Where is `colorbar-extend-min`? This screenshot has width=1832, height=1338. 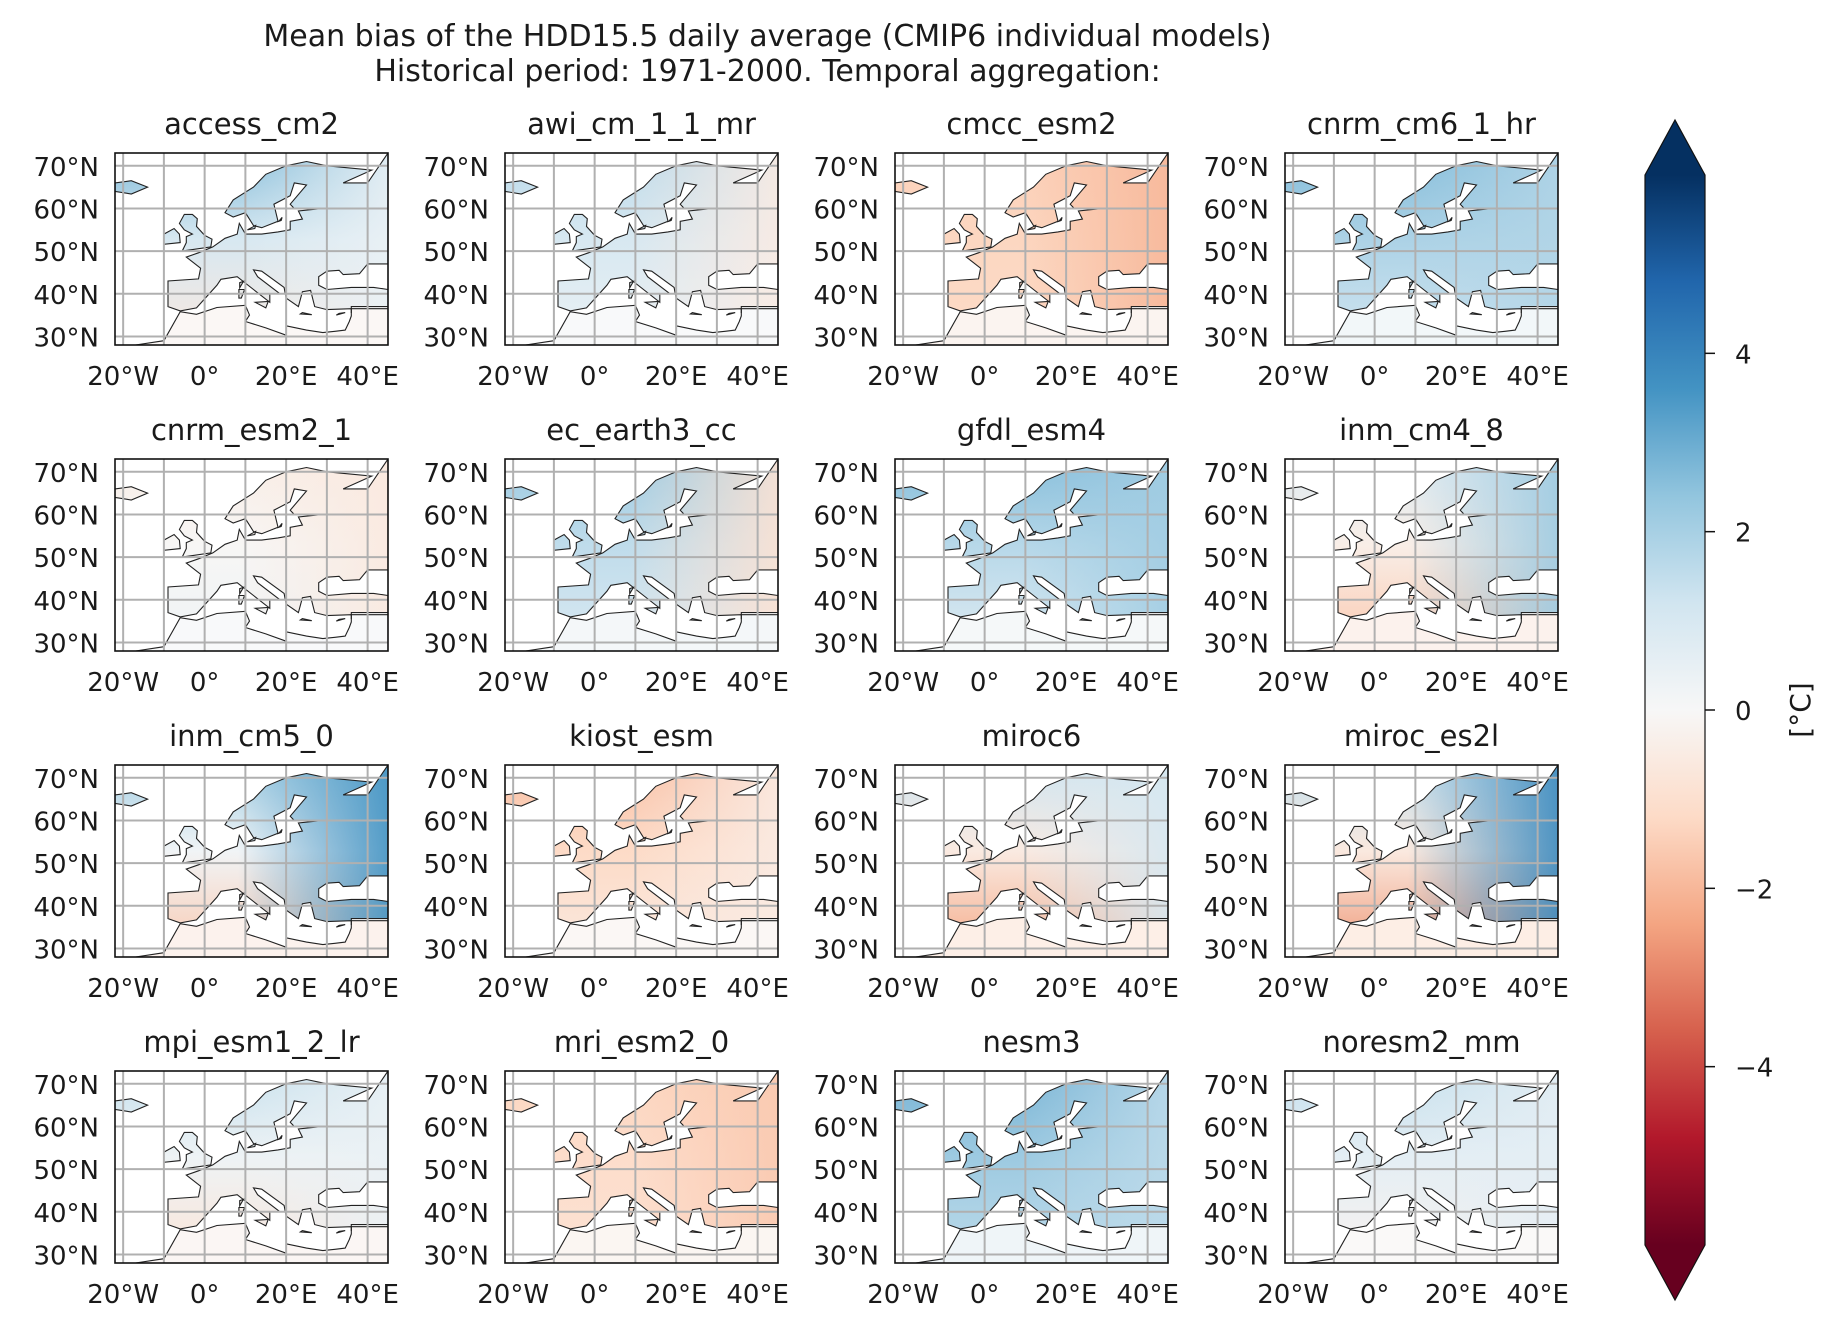 colorbar-extend-min is located at coordinates (1675, 1272).